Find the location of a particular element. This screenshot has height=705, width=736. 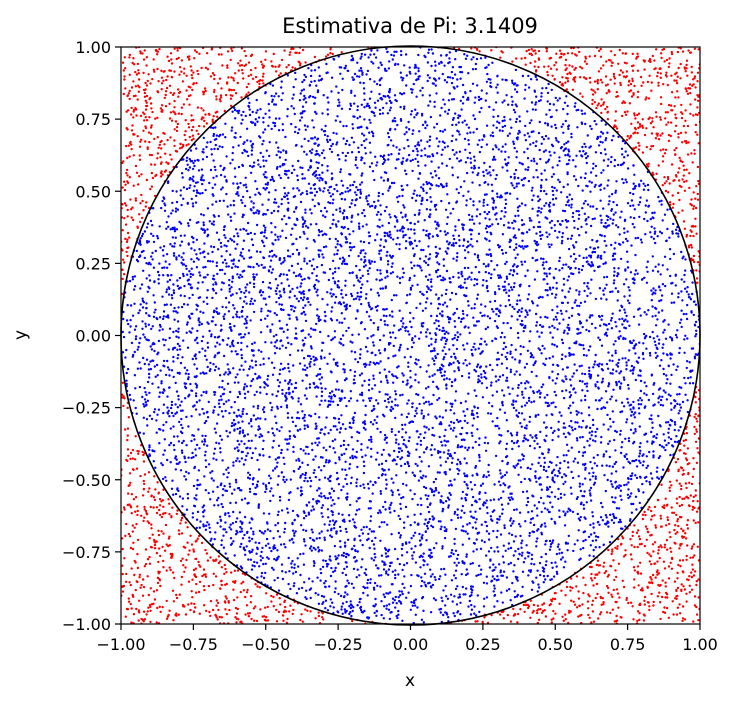

y-tick-label: 0.75 is located at coordinates (93, 119).